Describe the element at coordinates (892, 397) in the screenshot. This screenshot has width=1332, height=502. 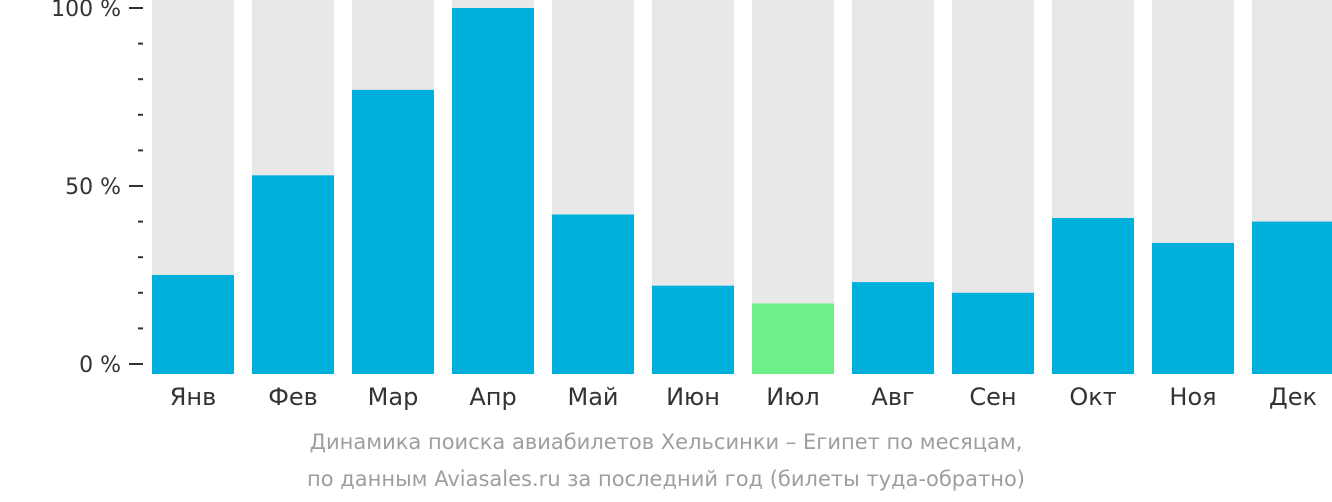
I see `x-tick-label: Авг` at that location.